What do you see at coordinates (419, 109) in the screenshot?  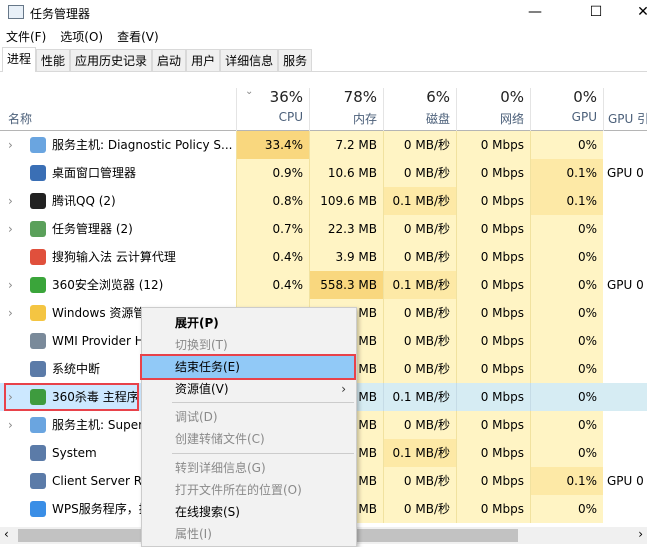 I see `column-disk: 6% 磁盘` at bounding box center [419, 109].